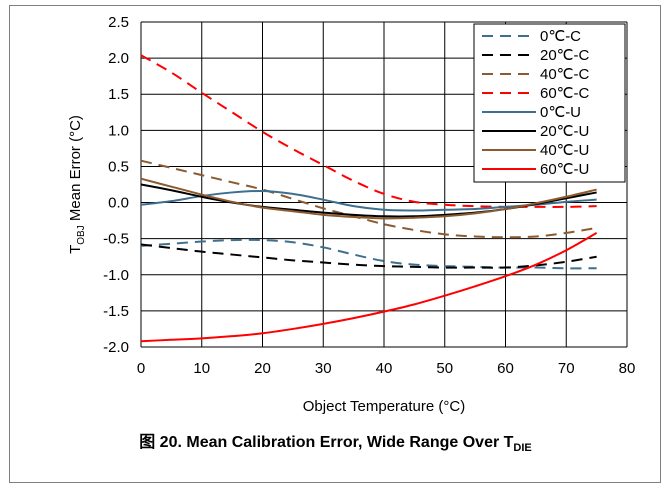  What do you see at coordinates (141, 368) in the screenshot?
I see `x-tick-label: 0` at bounding box center [141, 368].